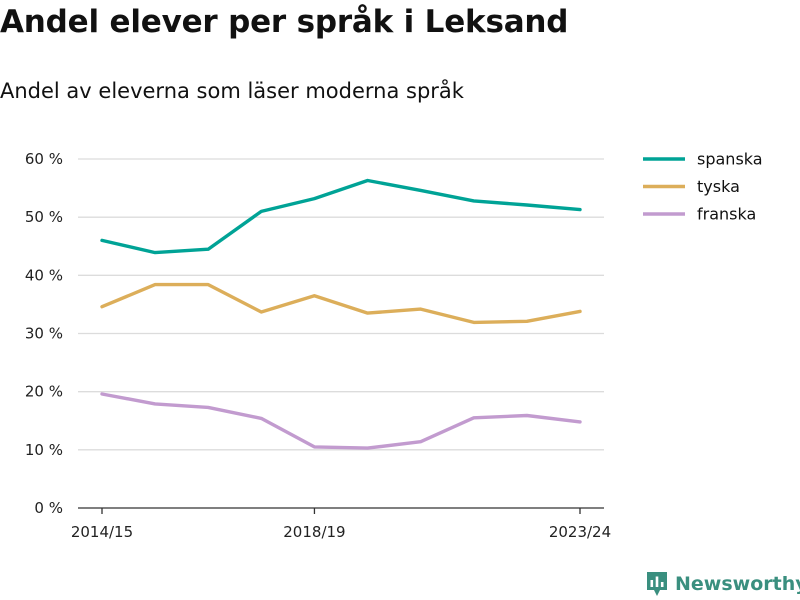  I want to click on newsworthy-logo-icon, so click(657, 584).